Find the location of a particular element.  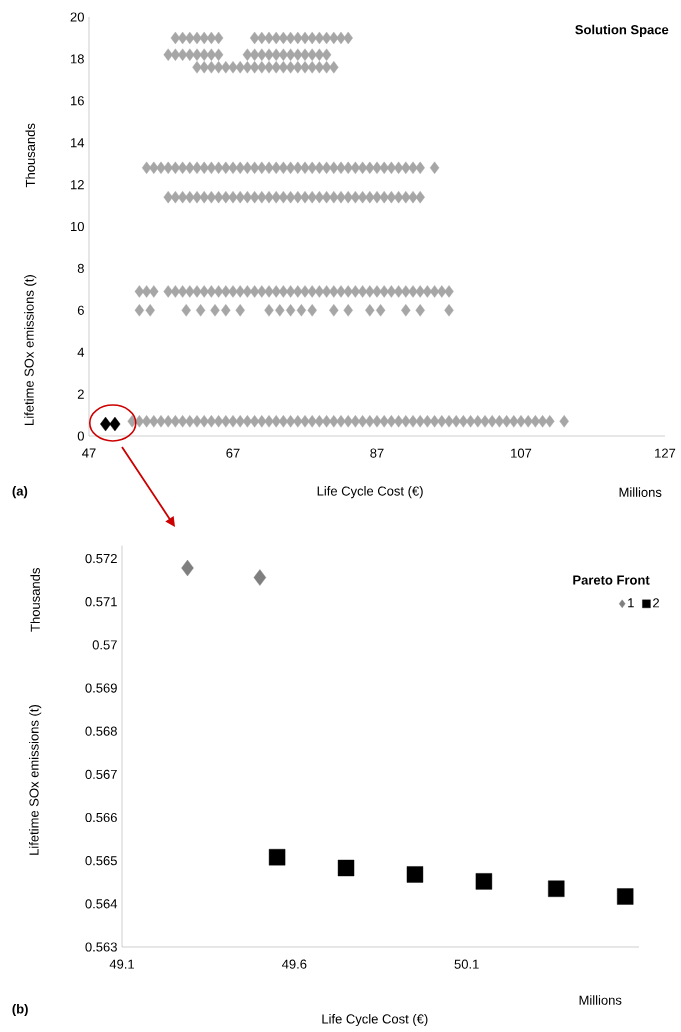

y-tick-label: 16 is located at coordinates (77, 101).